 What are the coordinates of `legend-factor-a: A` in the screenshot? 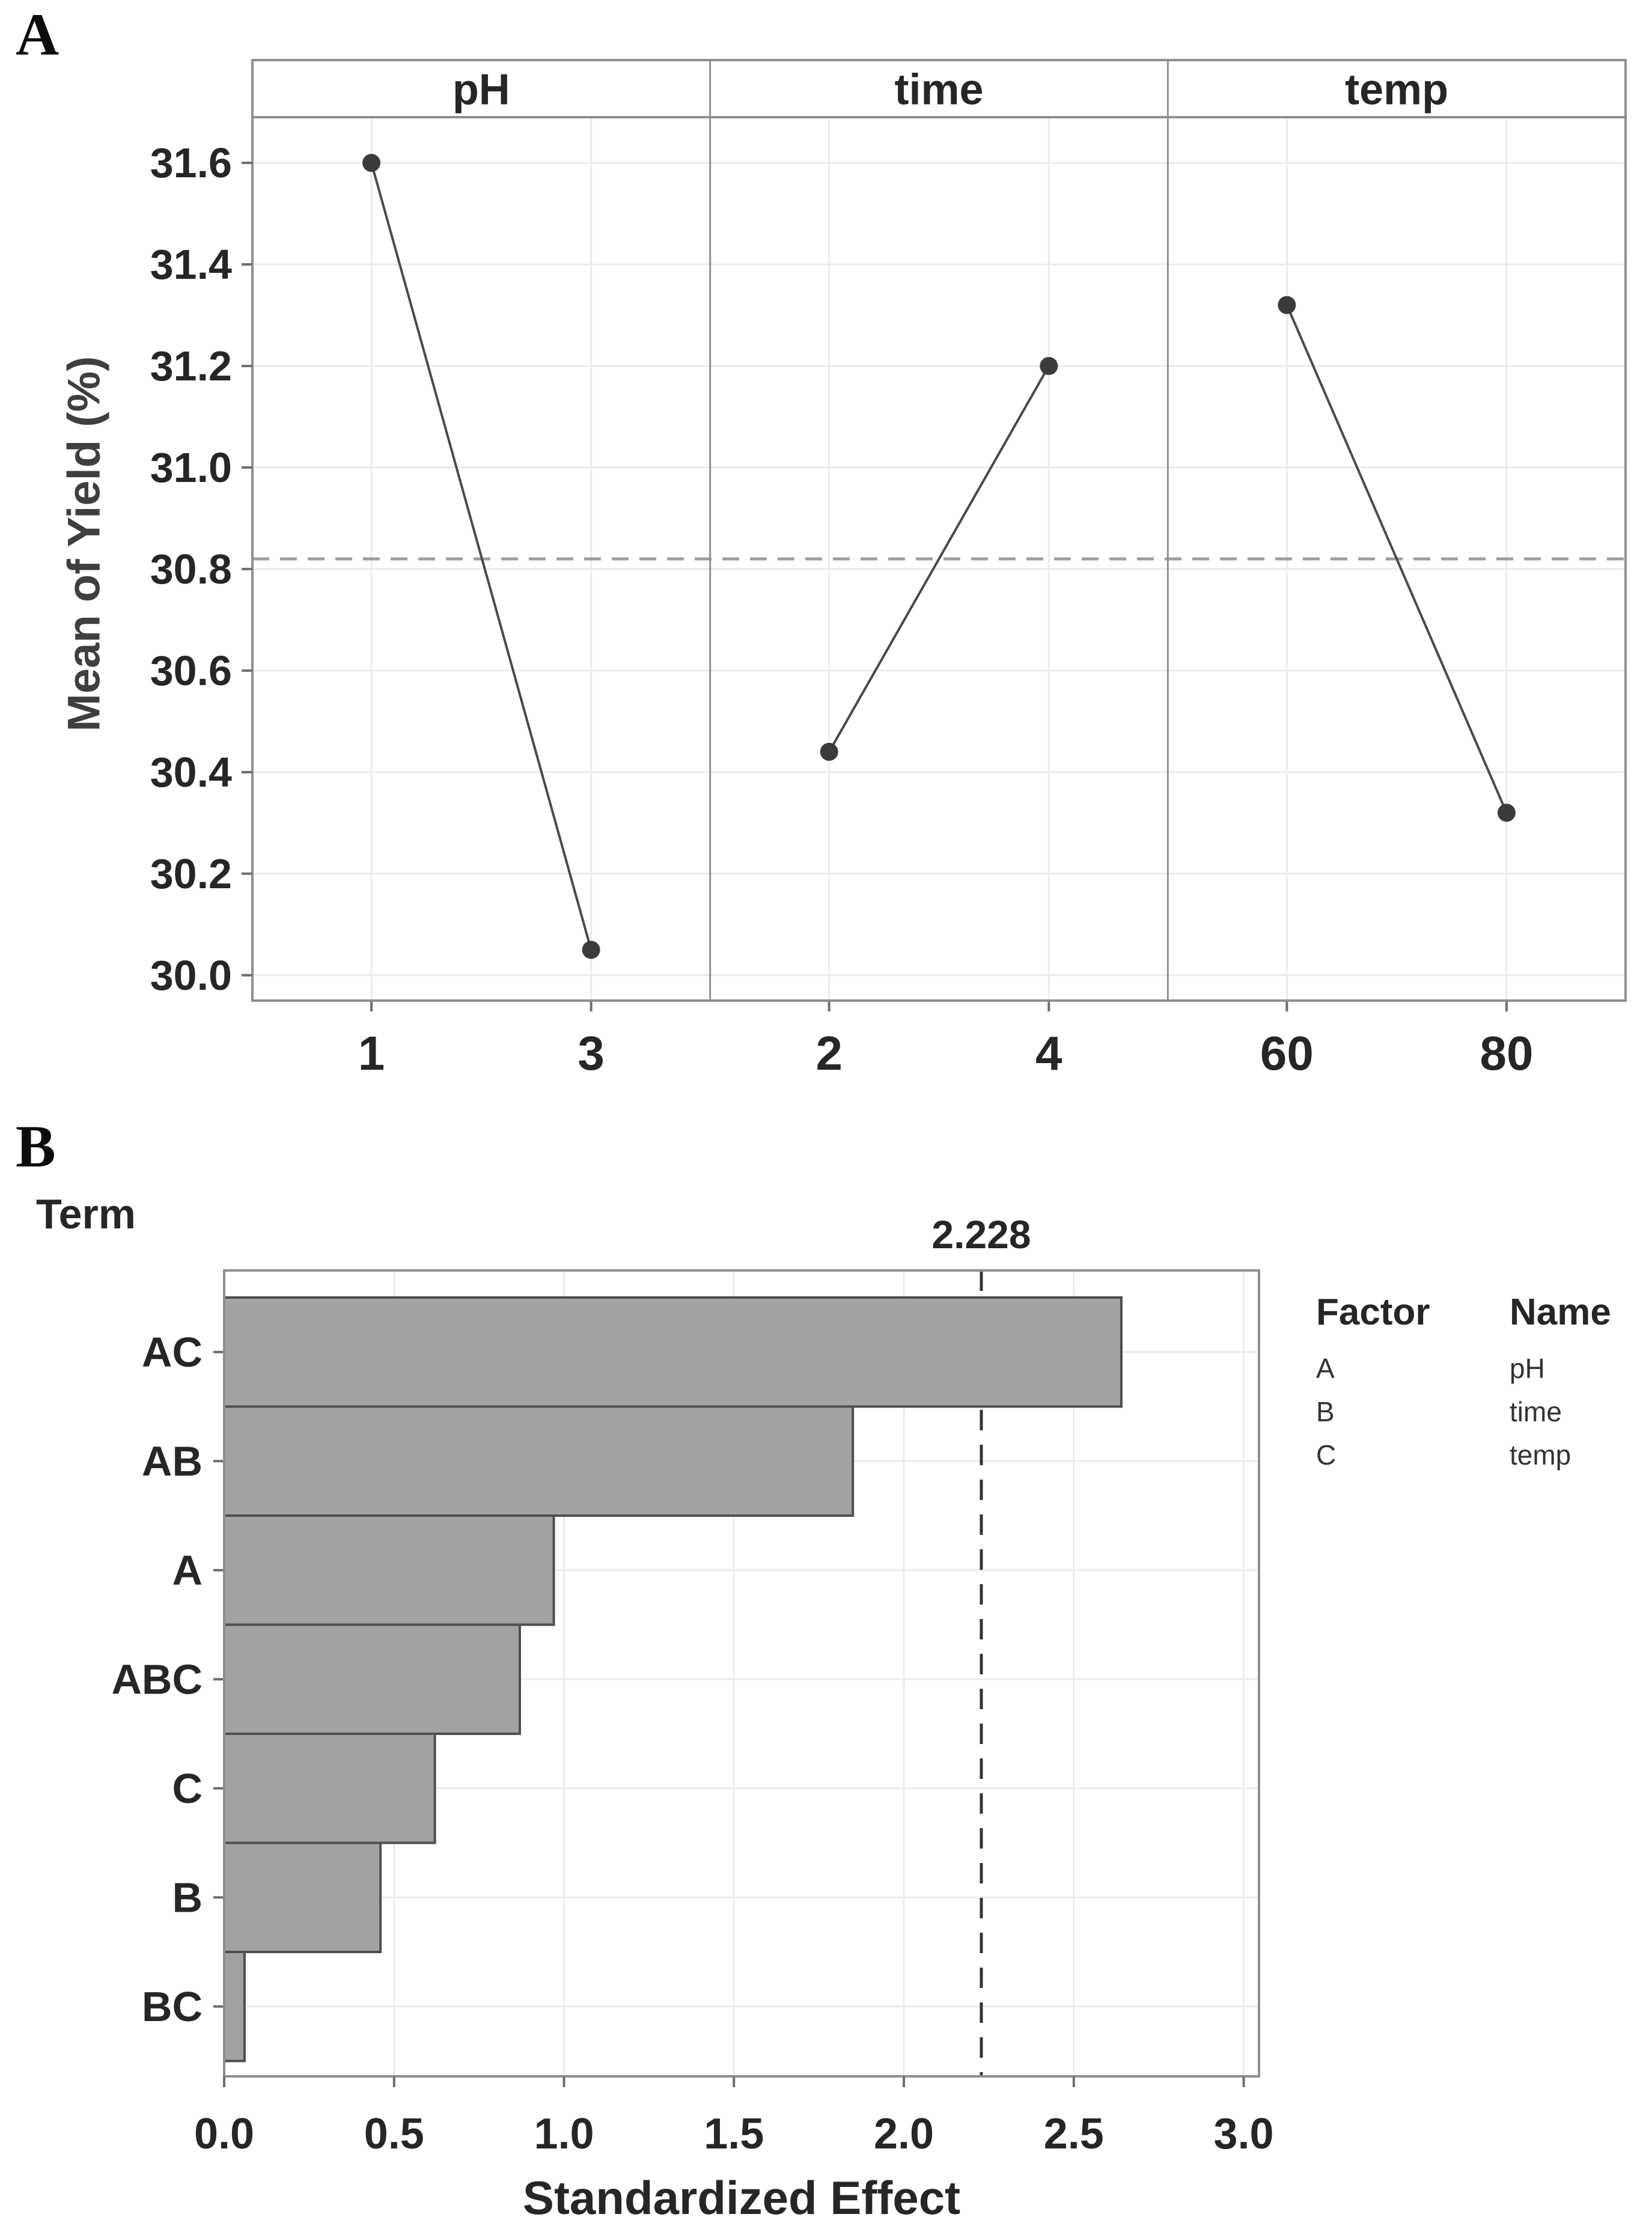 It's located at (1325, 1368).